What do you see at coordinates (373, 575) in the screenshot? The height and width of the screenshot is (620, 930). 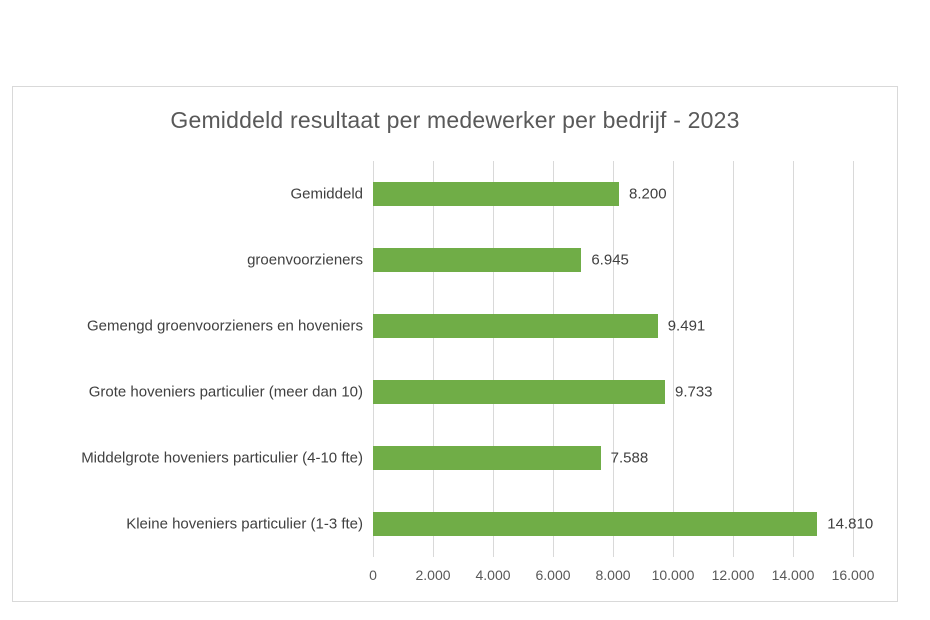 I see `x-axis-tick-label: 0` at bounding box center [373, 575].